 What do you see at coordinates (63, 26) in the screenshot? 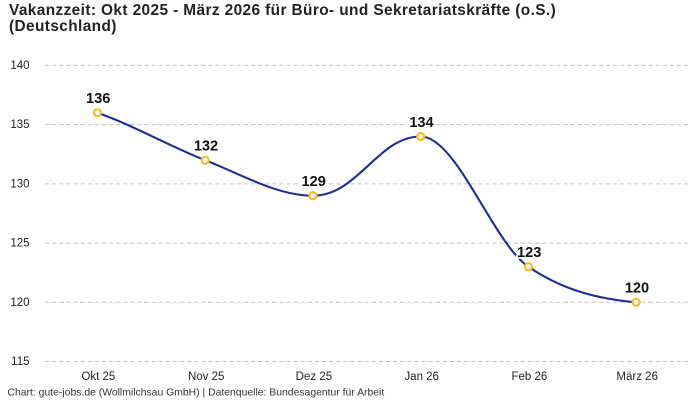
I see `svg-text: (Deutschland)` at bounding box center [63, 26].